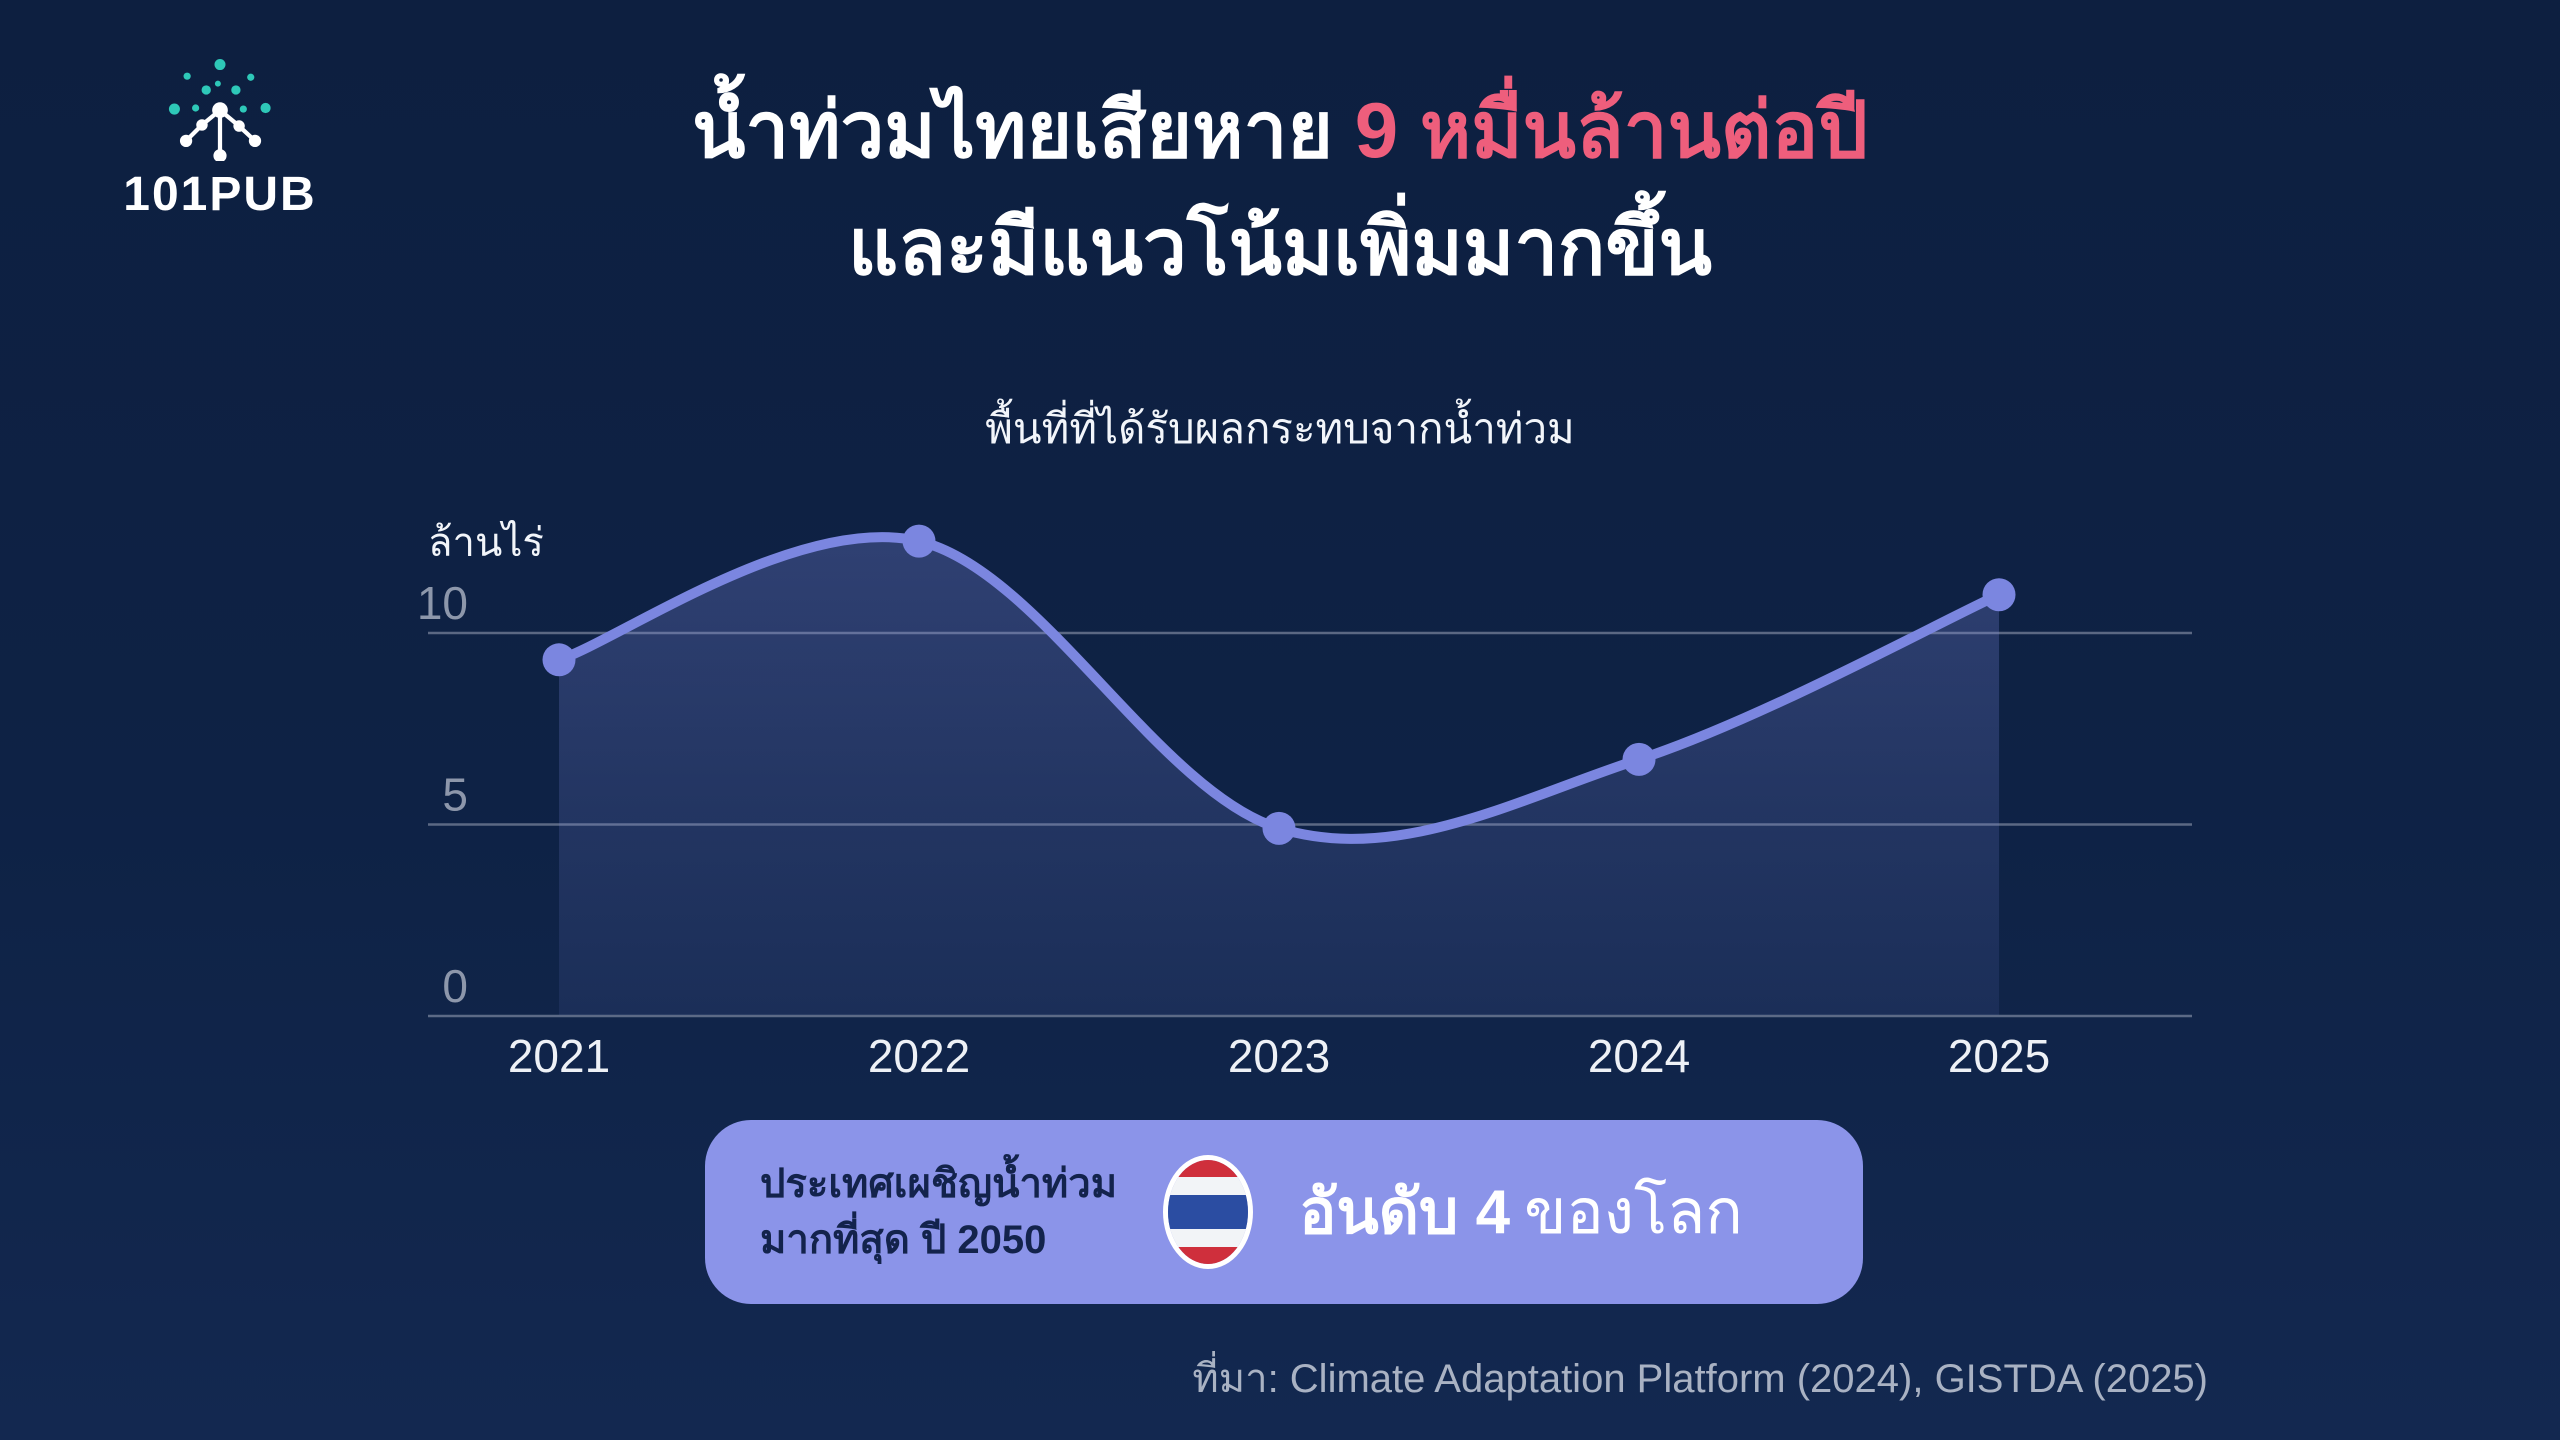 The width and height of the screenshot is (2560, 1440). What do you see at coordinates (1208, 1169) in the screenshot?
I see `flag-stripe-red-top` at bounding box center [1208, 1169].